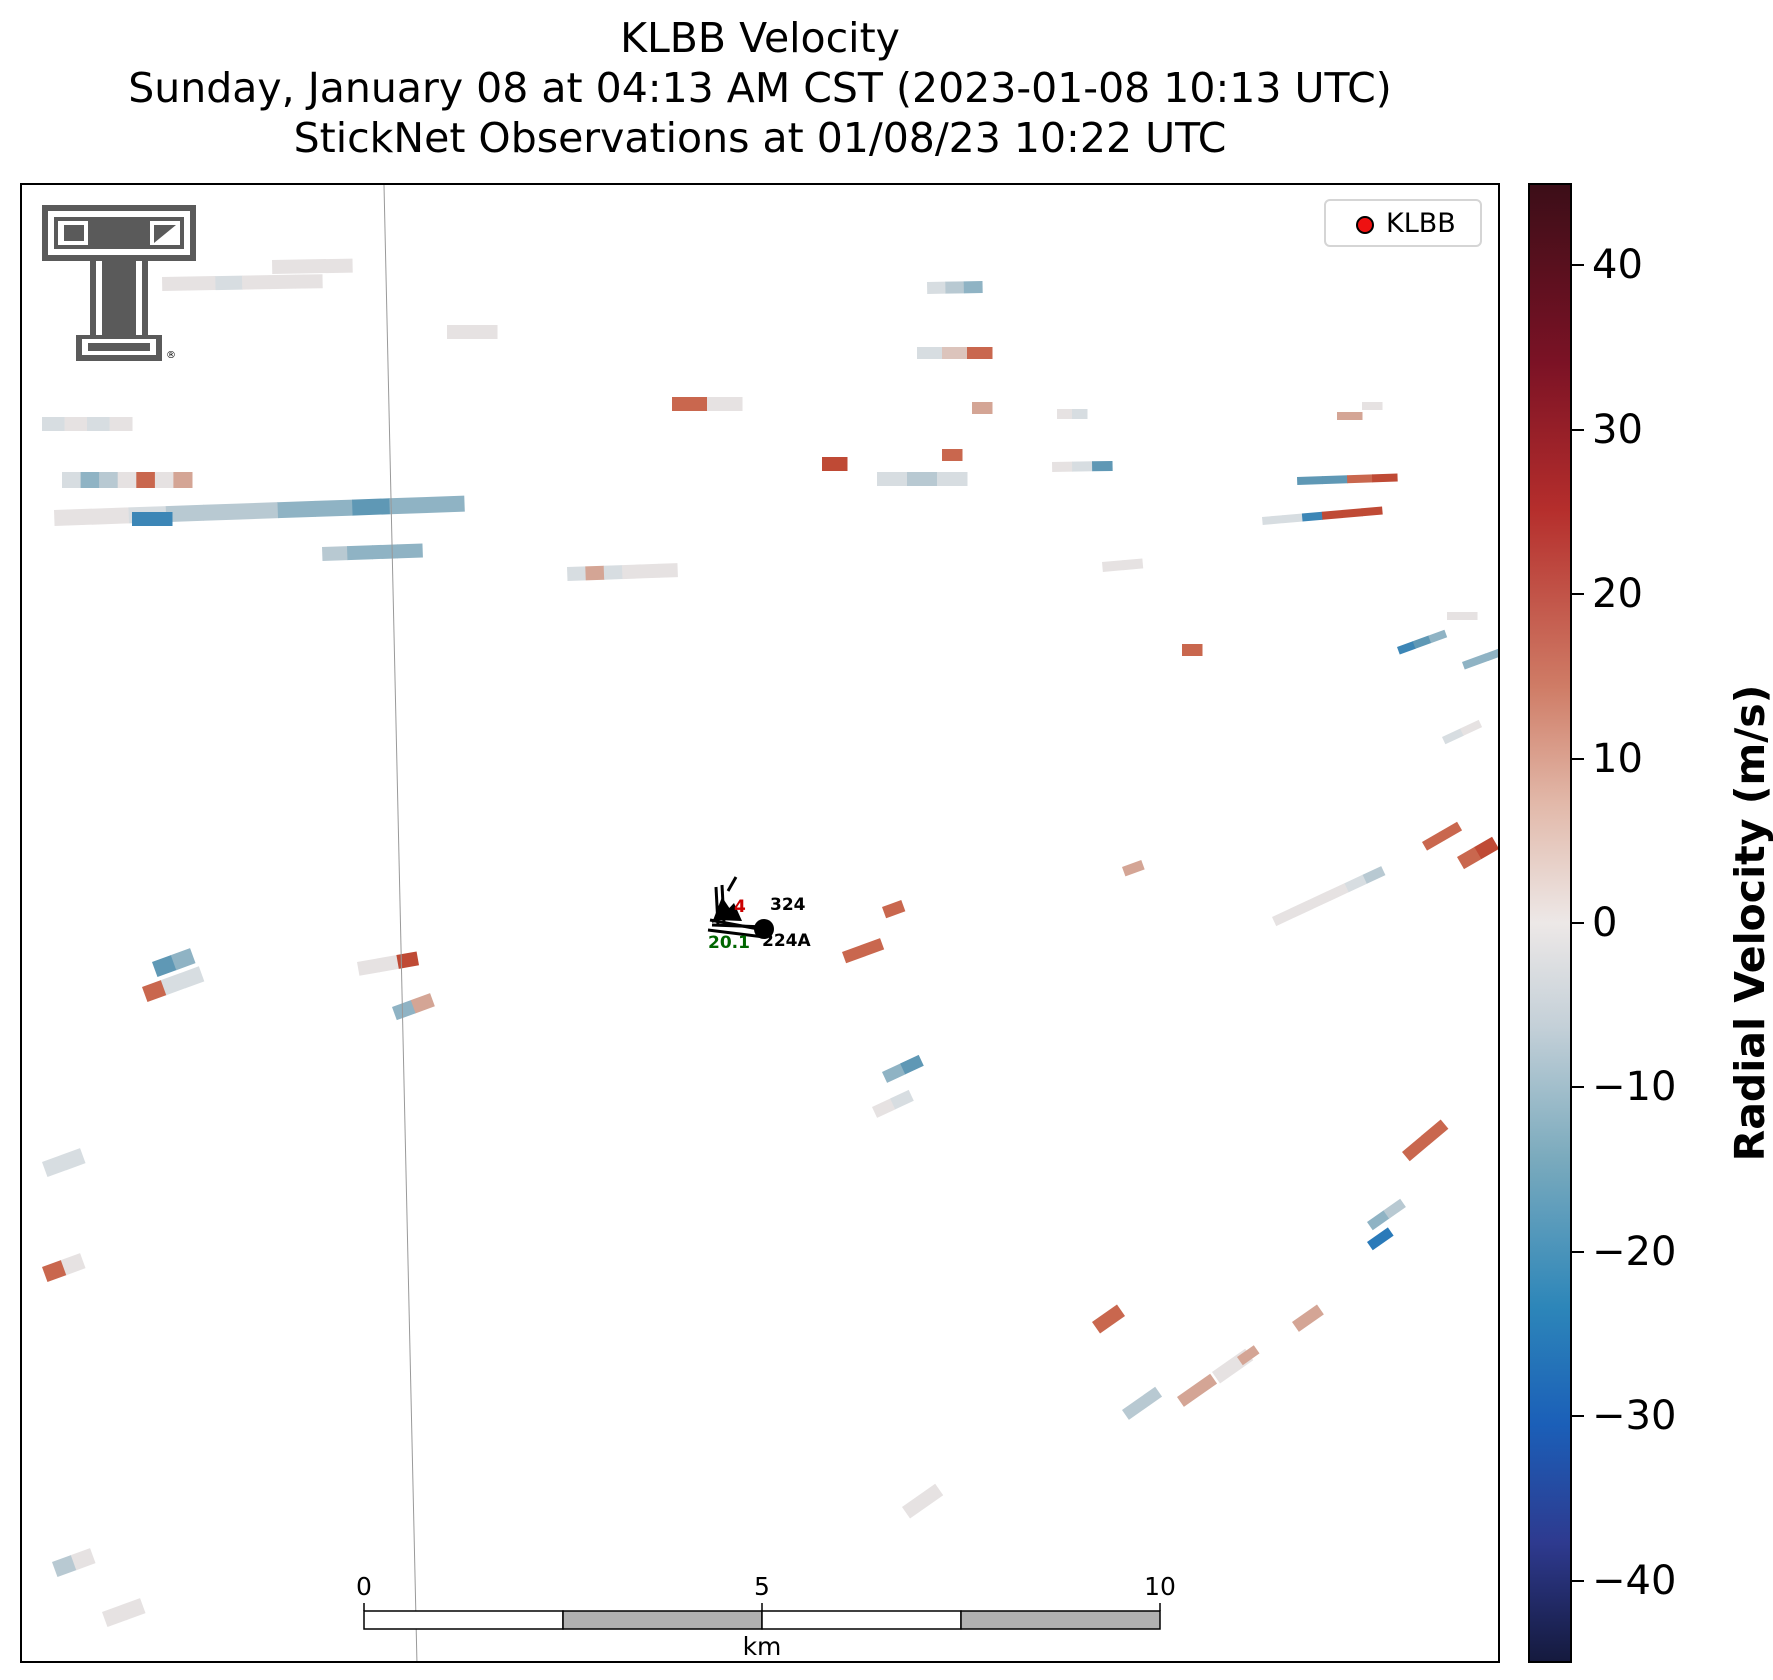 This screenshot has height=1680, width=1773. Describe the element at coordinates (1617, 594) in the screenshot. I see `colorbar-tick-label: 20` at that location.